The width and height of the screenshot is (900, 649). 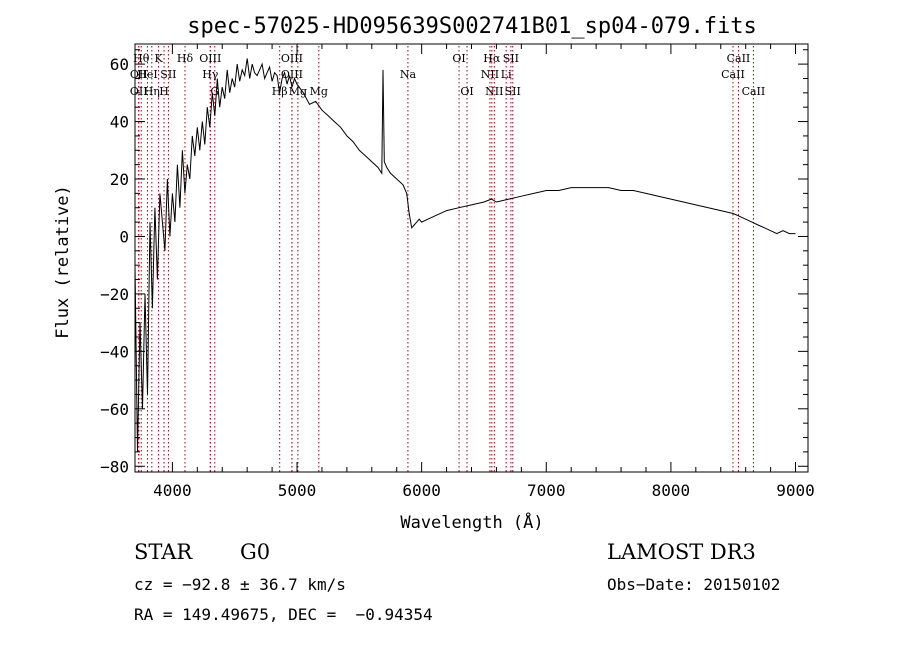 I want to click on line-marker-label: G, so click(x=214, y=91).